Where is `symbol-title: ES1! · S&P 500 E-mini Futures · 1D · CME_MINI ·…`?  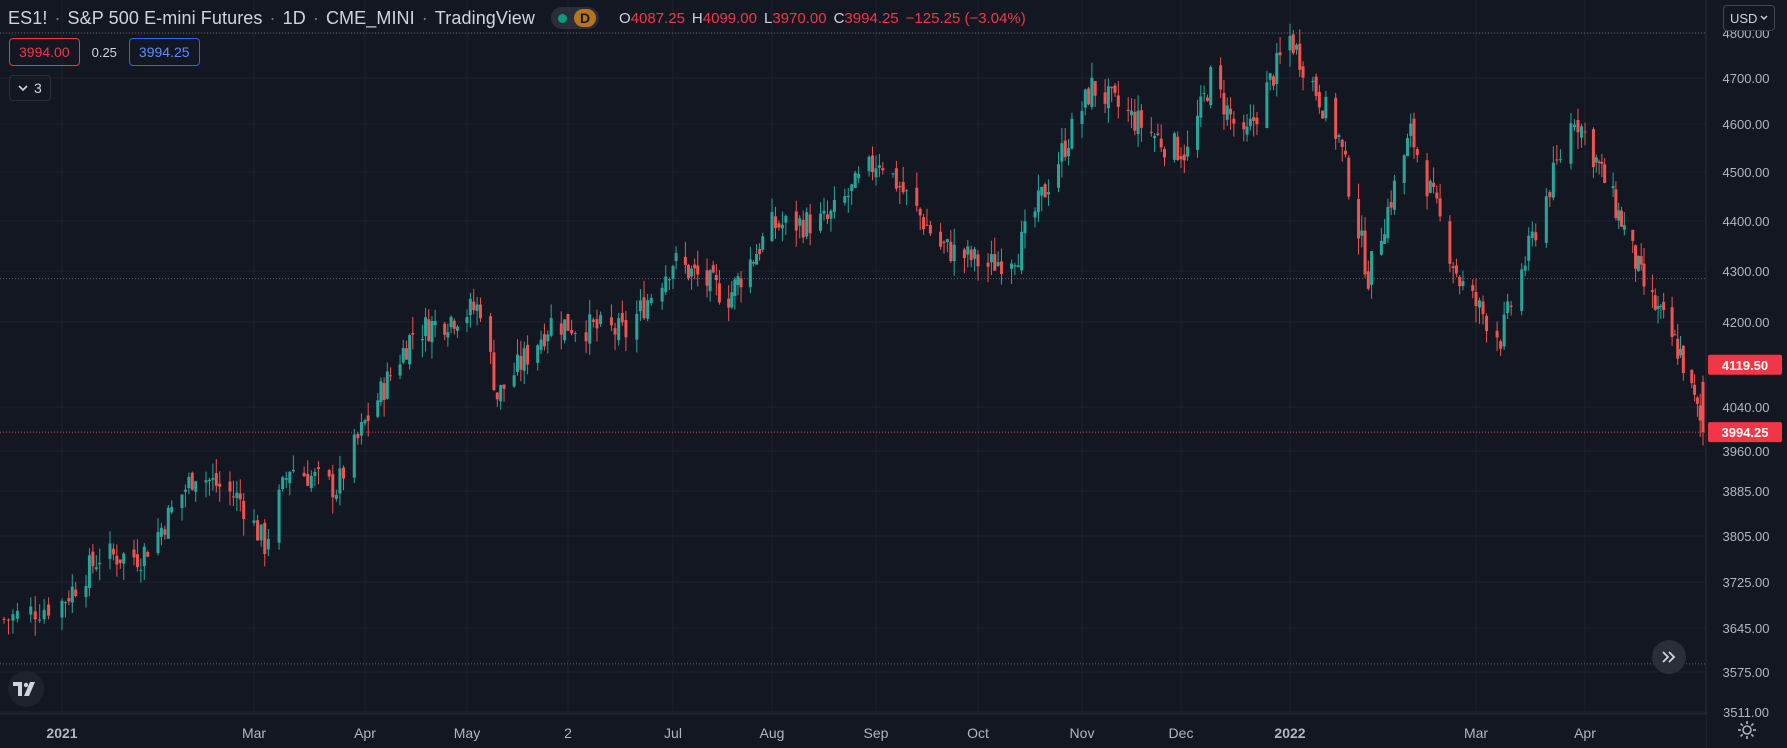 symbol-title: ES1! · S&P 500 E-mini Futures · 1D · CME_MINI ·… is located at coordinates (272, 17).